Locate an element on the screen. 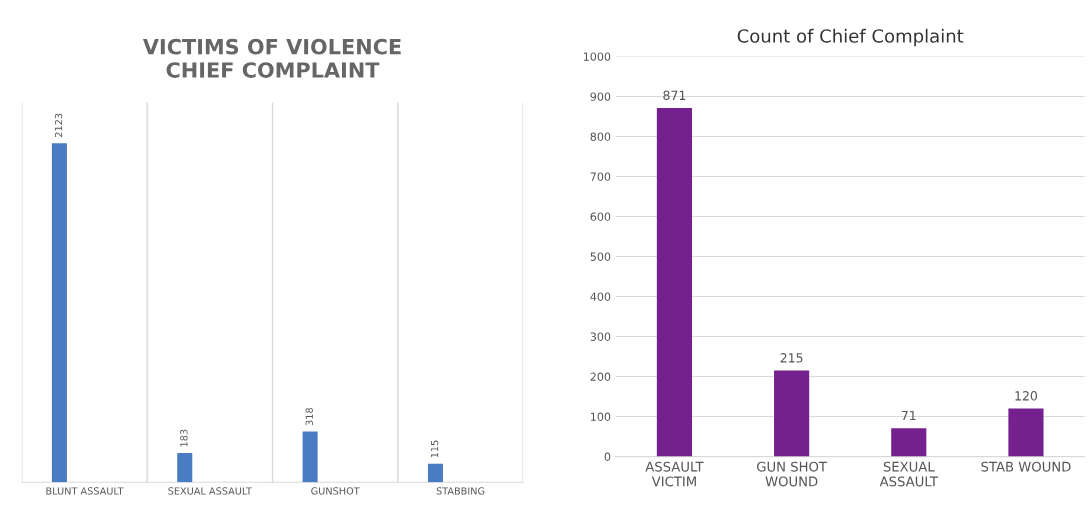  x-tick-label: GUNSHOT is located at coordinates (335, 491).